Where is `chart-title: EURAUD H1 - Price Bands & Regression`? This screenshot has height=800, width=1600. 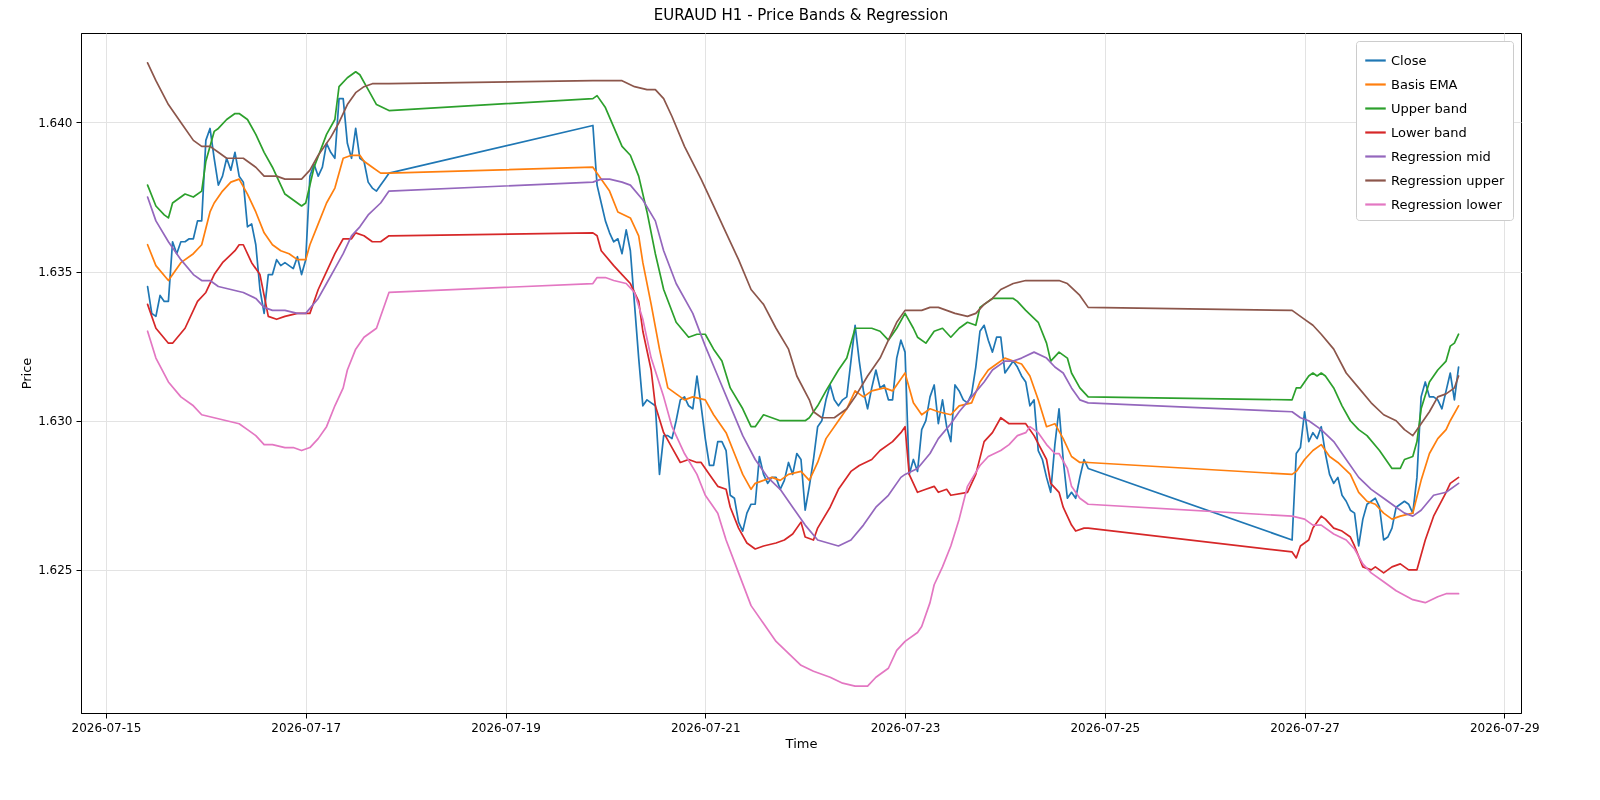 chart-title: EURAUD H1 - Price Bands & Regression is located at coordinates (801, 15).